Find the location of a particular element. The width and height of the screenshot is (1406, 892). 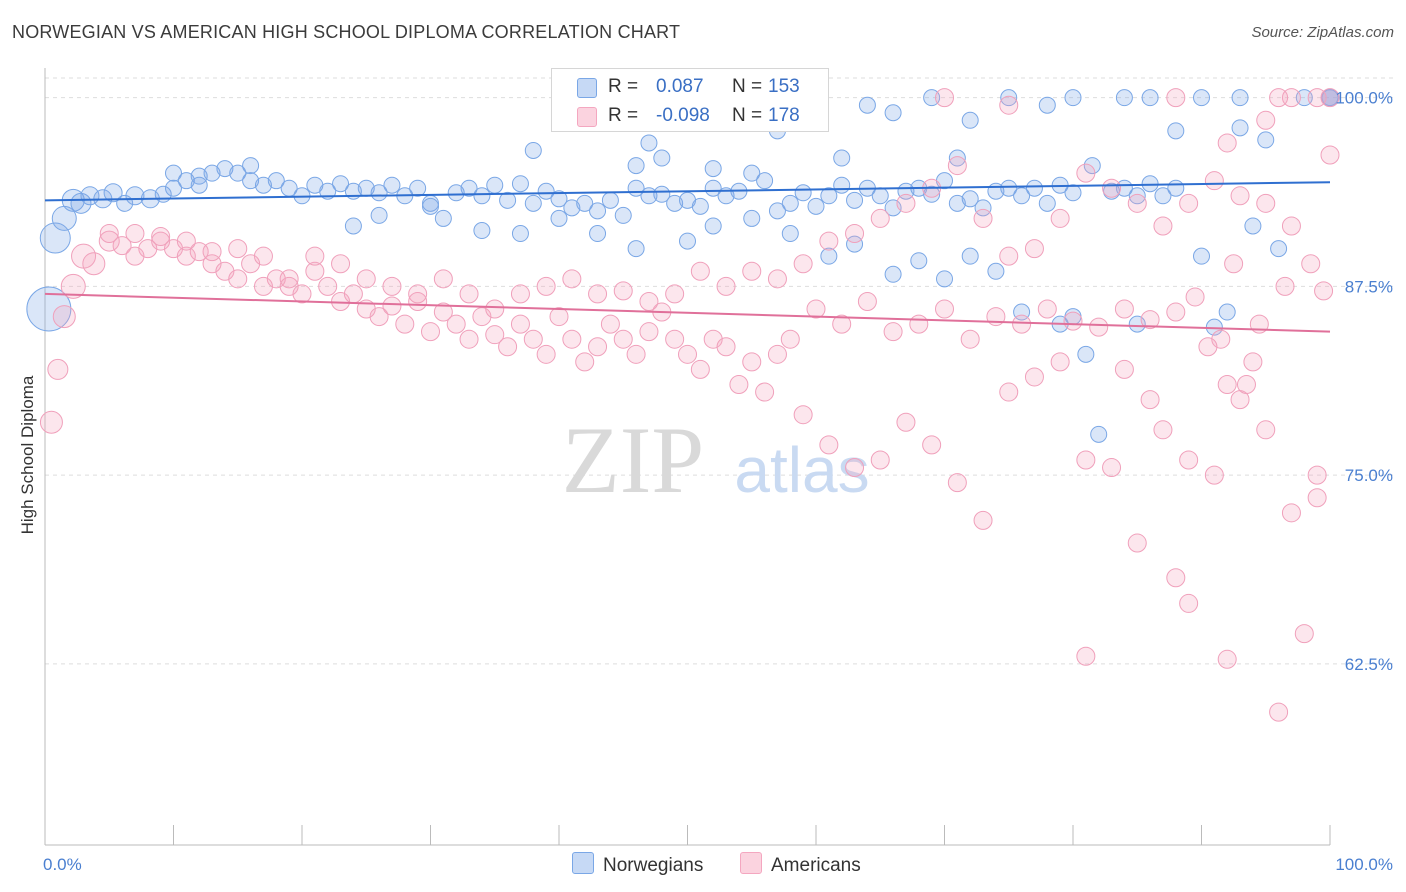

x-tick-label-max: 100.0% is located at coordinates (1364, 864).